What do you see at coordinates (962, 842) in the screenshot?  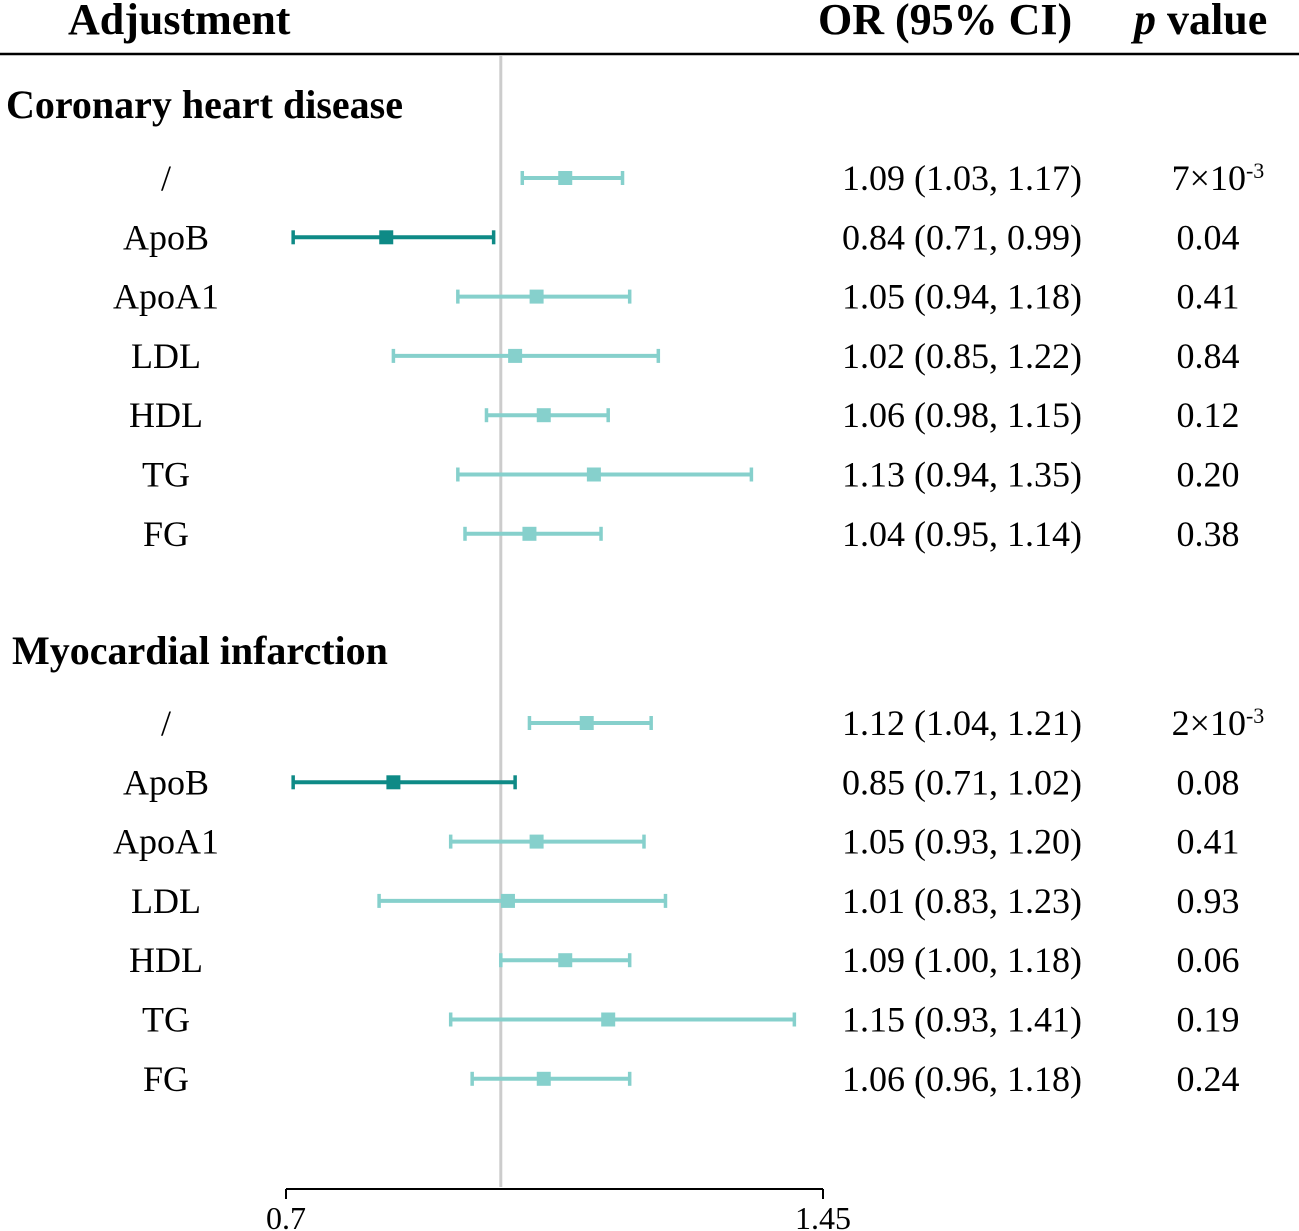 I see `or-ci-value: 1.05 (0.93, 1.20)` at bounding box center [962, 842].